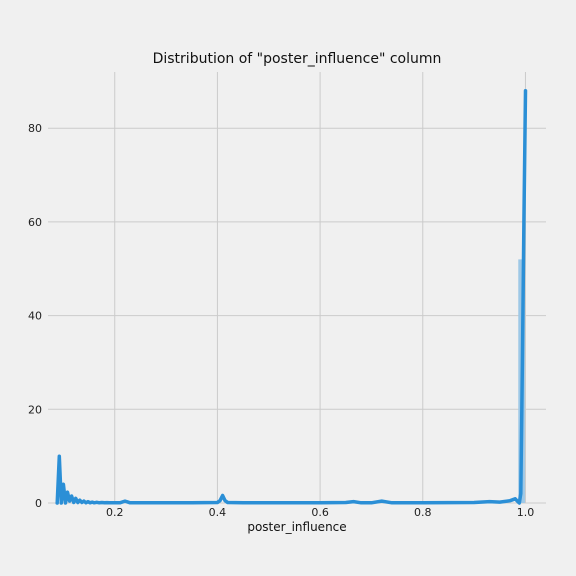 The height and width of the screenshot is (576, 576). Describe the element at coordinates (35, 128) in the screenshot. I see `y-tick-label: 80` at that location.